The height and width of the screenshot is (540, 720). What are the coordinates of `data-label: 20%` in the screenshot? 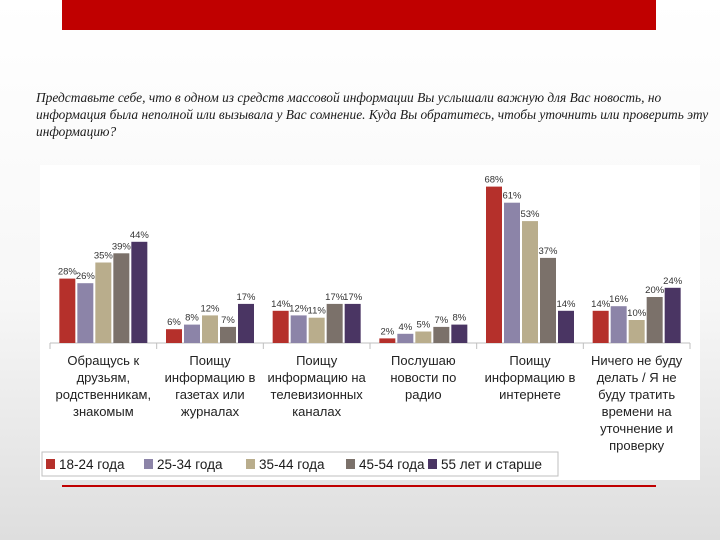 It's located at (655, 290).